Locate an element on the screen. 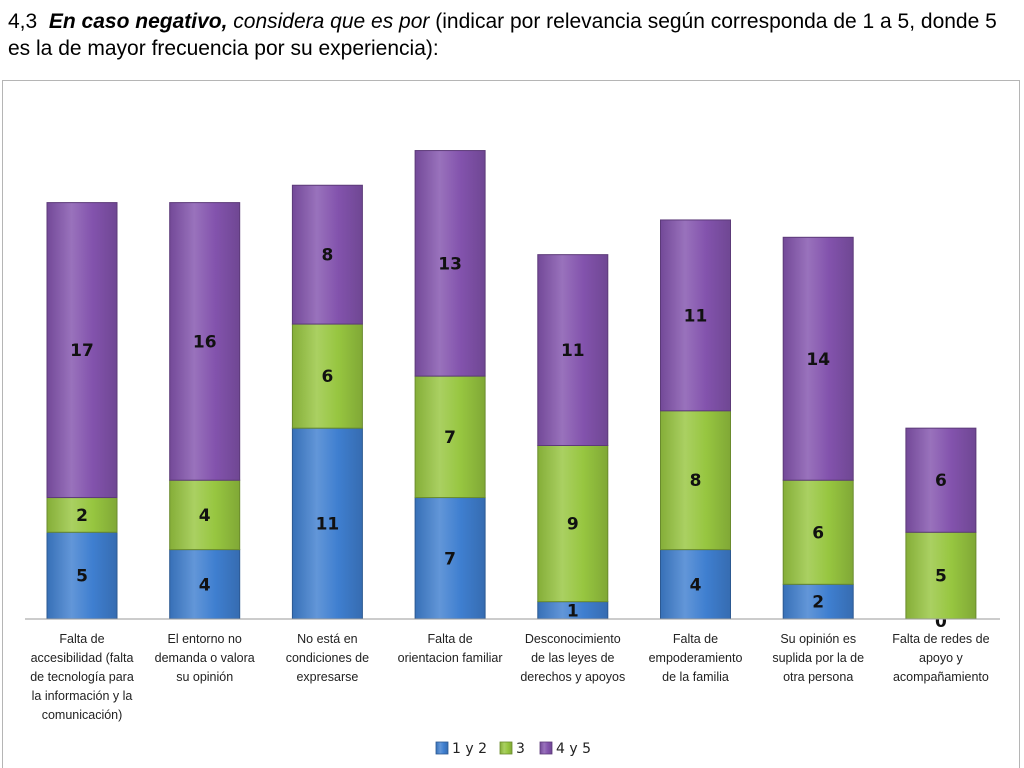  data-label-s3-4: 7 is located at coordinates (450, 438).